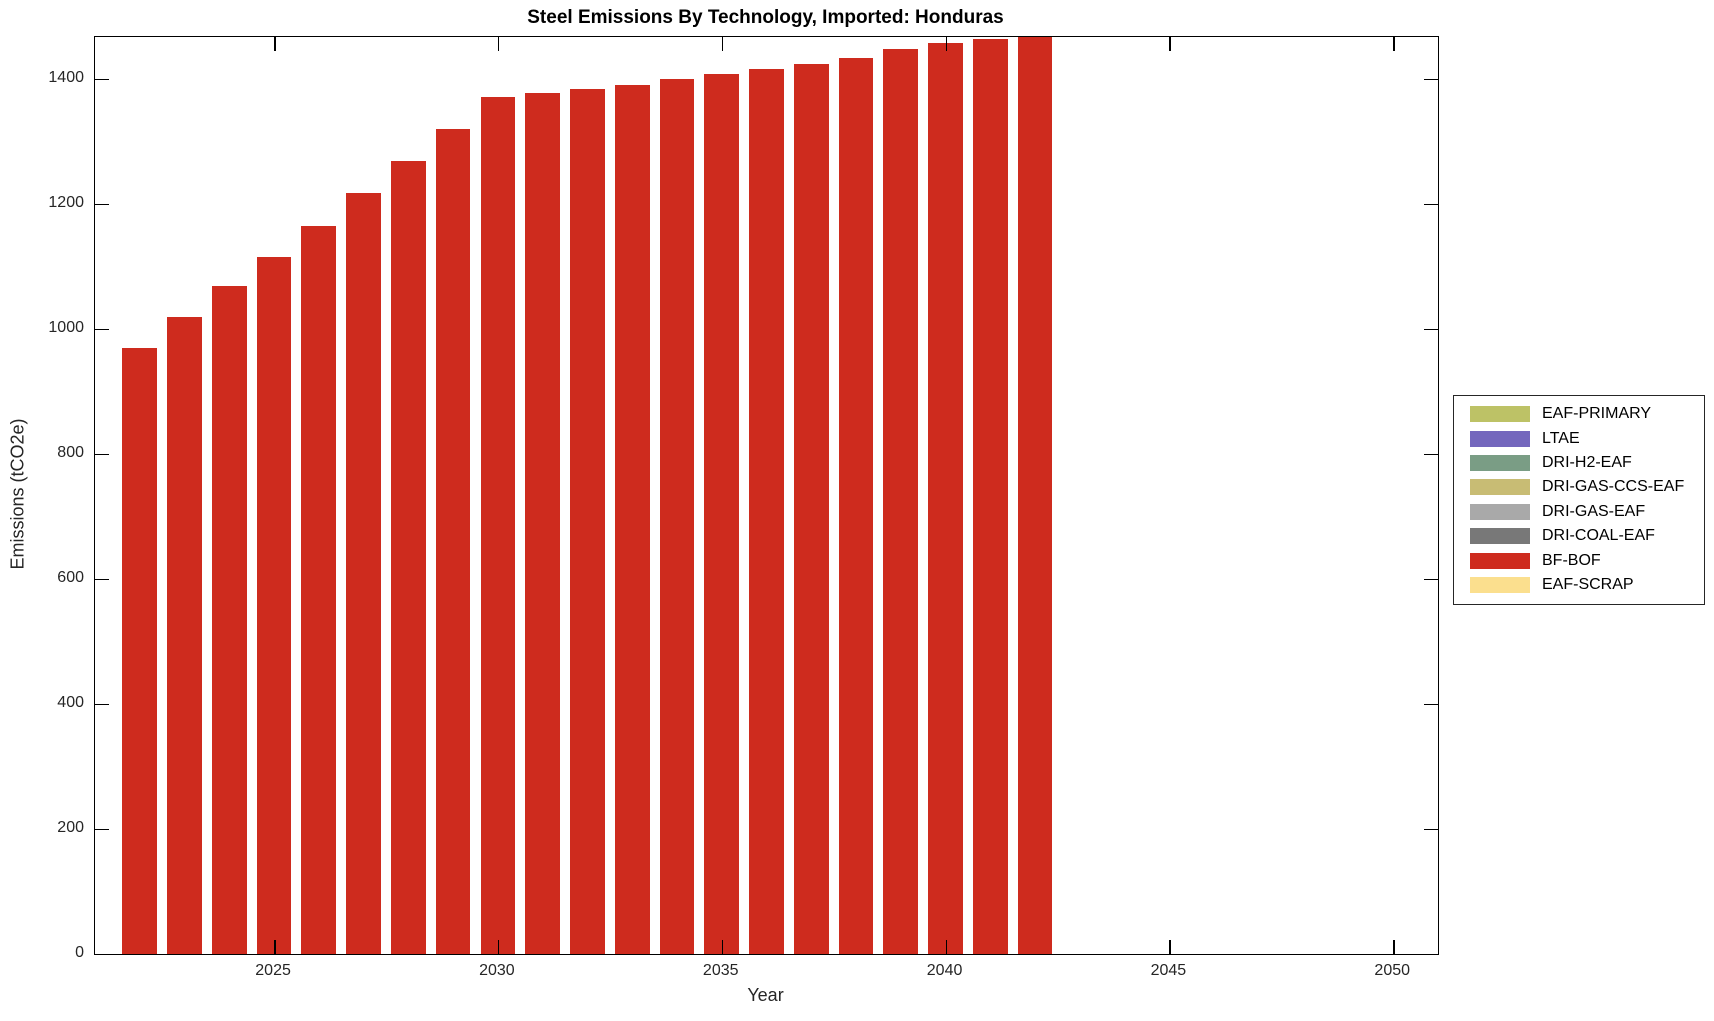 Image resolution: width=1714 pixels, height=1021 pixels. I want to click on legend-label: DRI-GAS-CCS-EAF, so click(1613, 487).